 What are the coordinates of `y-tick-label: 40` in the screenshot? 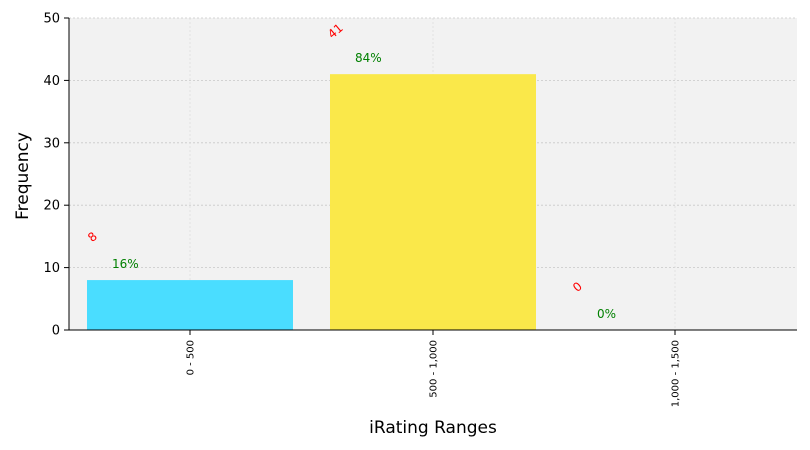 It's located at (51, 81).